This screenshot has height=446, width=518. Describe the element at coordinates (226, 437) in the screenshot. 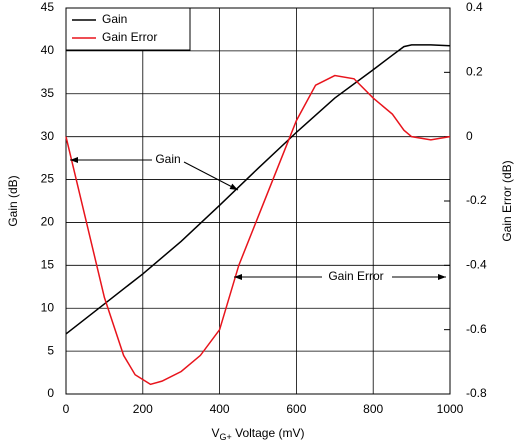

I see `x-label-sub: G+` at that location.